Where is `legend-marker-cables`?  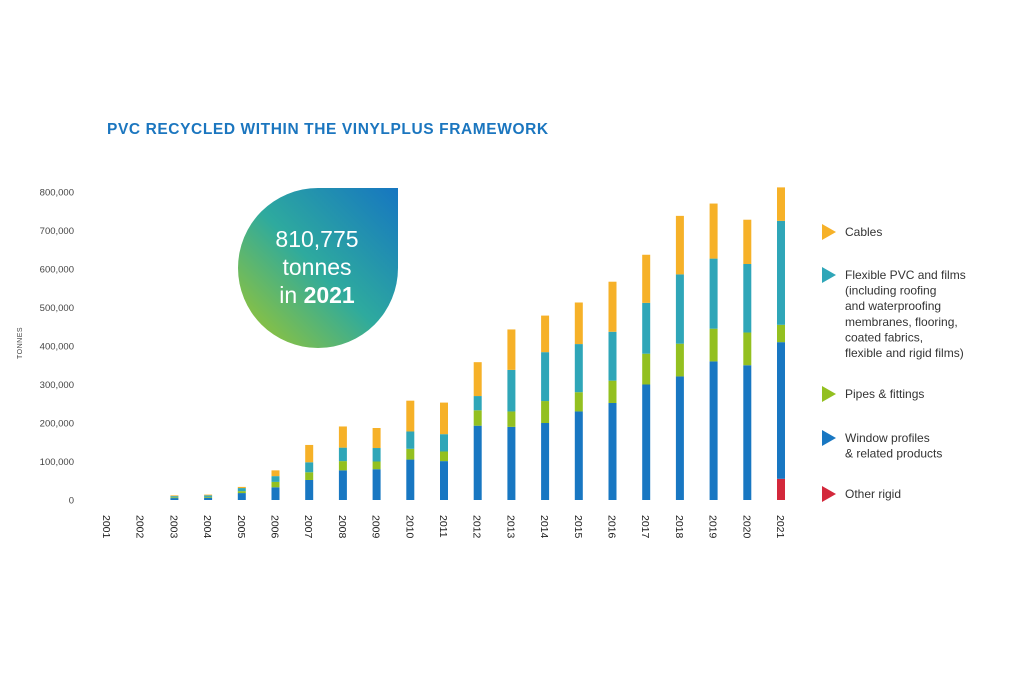
legend-marker-cables is located at coordinates (829, 232).